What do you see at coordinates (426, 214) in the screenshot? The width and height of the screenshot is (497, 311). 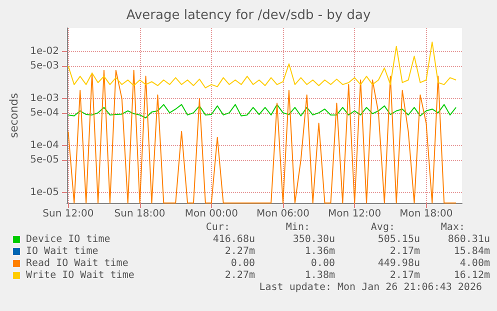 I see `x-tick-label: Mon 18:00` at bounding box center [426, 214].